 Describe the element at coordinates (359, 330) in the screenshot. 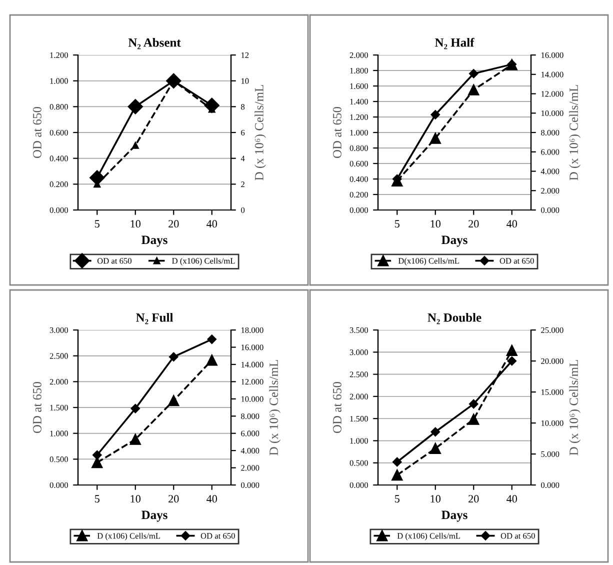

I see `y-tick-label: 3.500` at that location.